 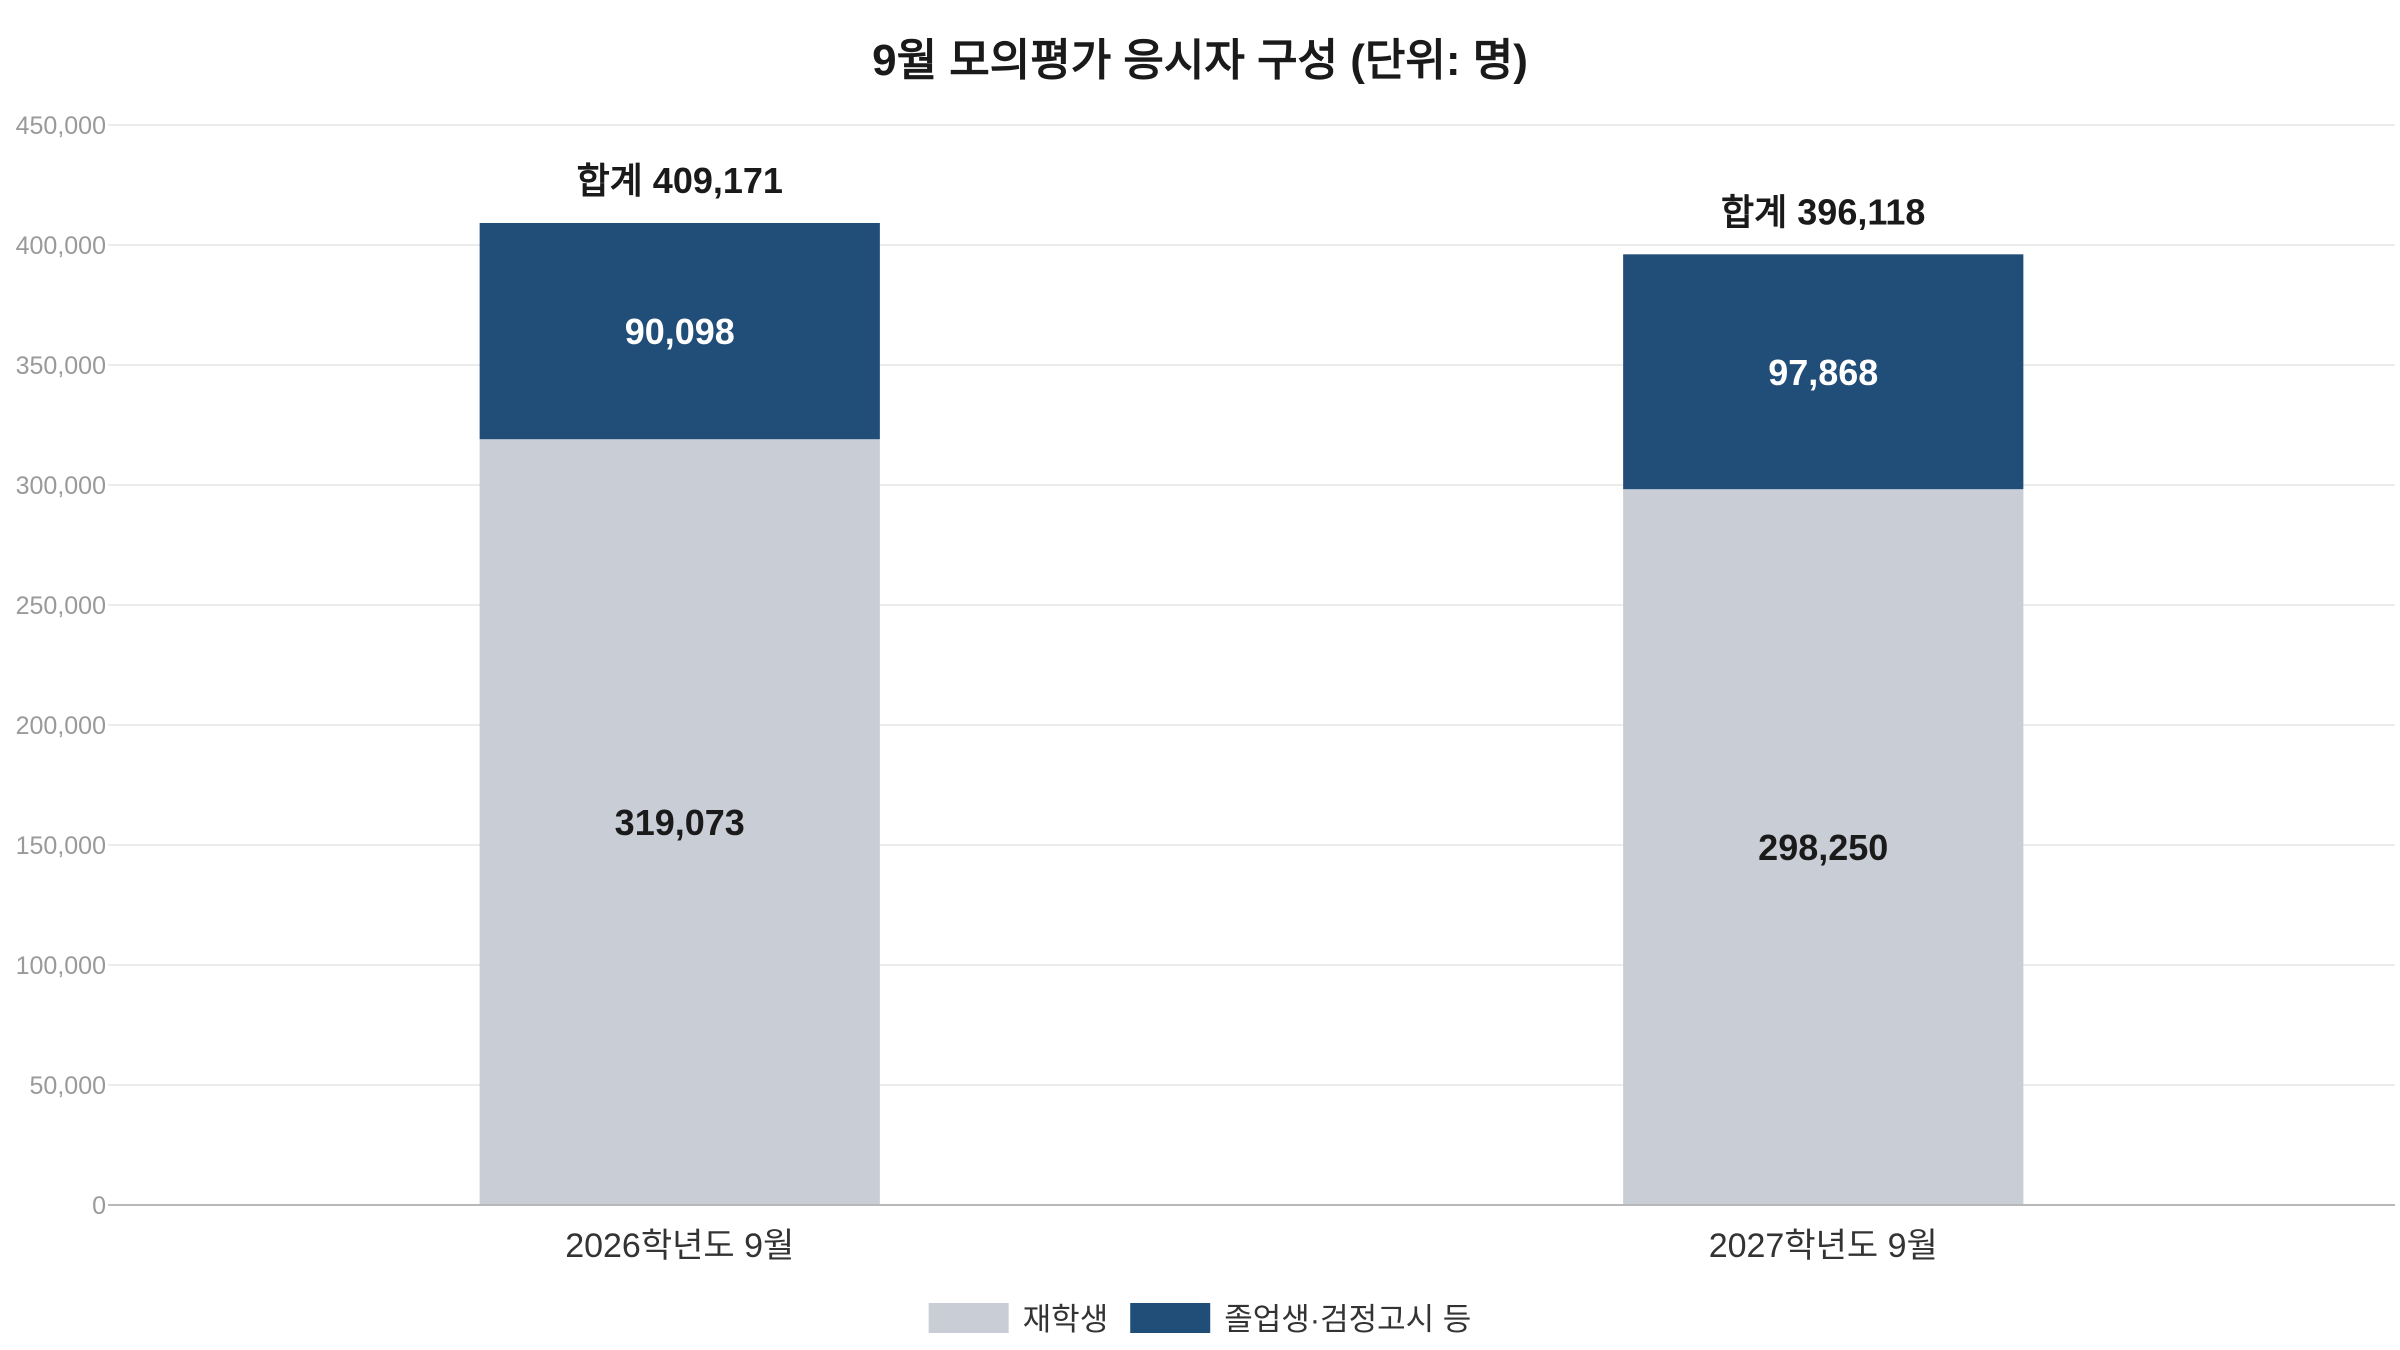 What do you see at coordinates (61, 246) in the screenshot?
I see `y-tick-label: 400,000` at bounding box center [61, 246].